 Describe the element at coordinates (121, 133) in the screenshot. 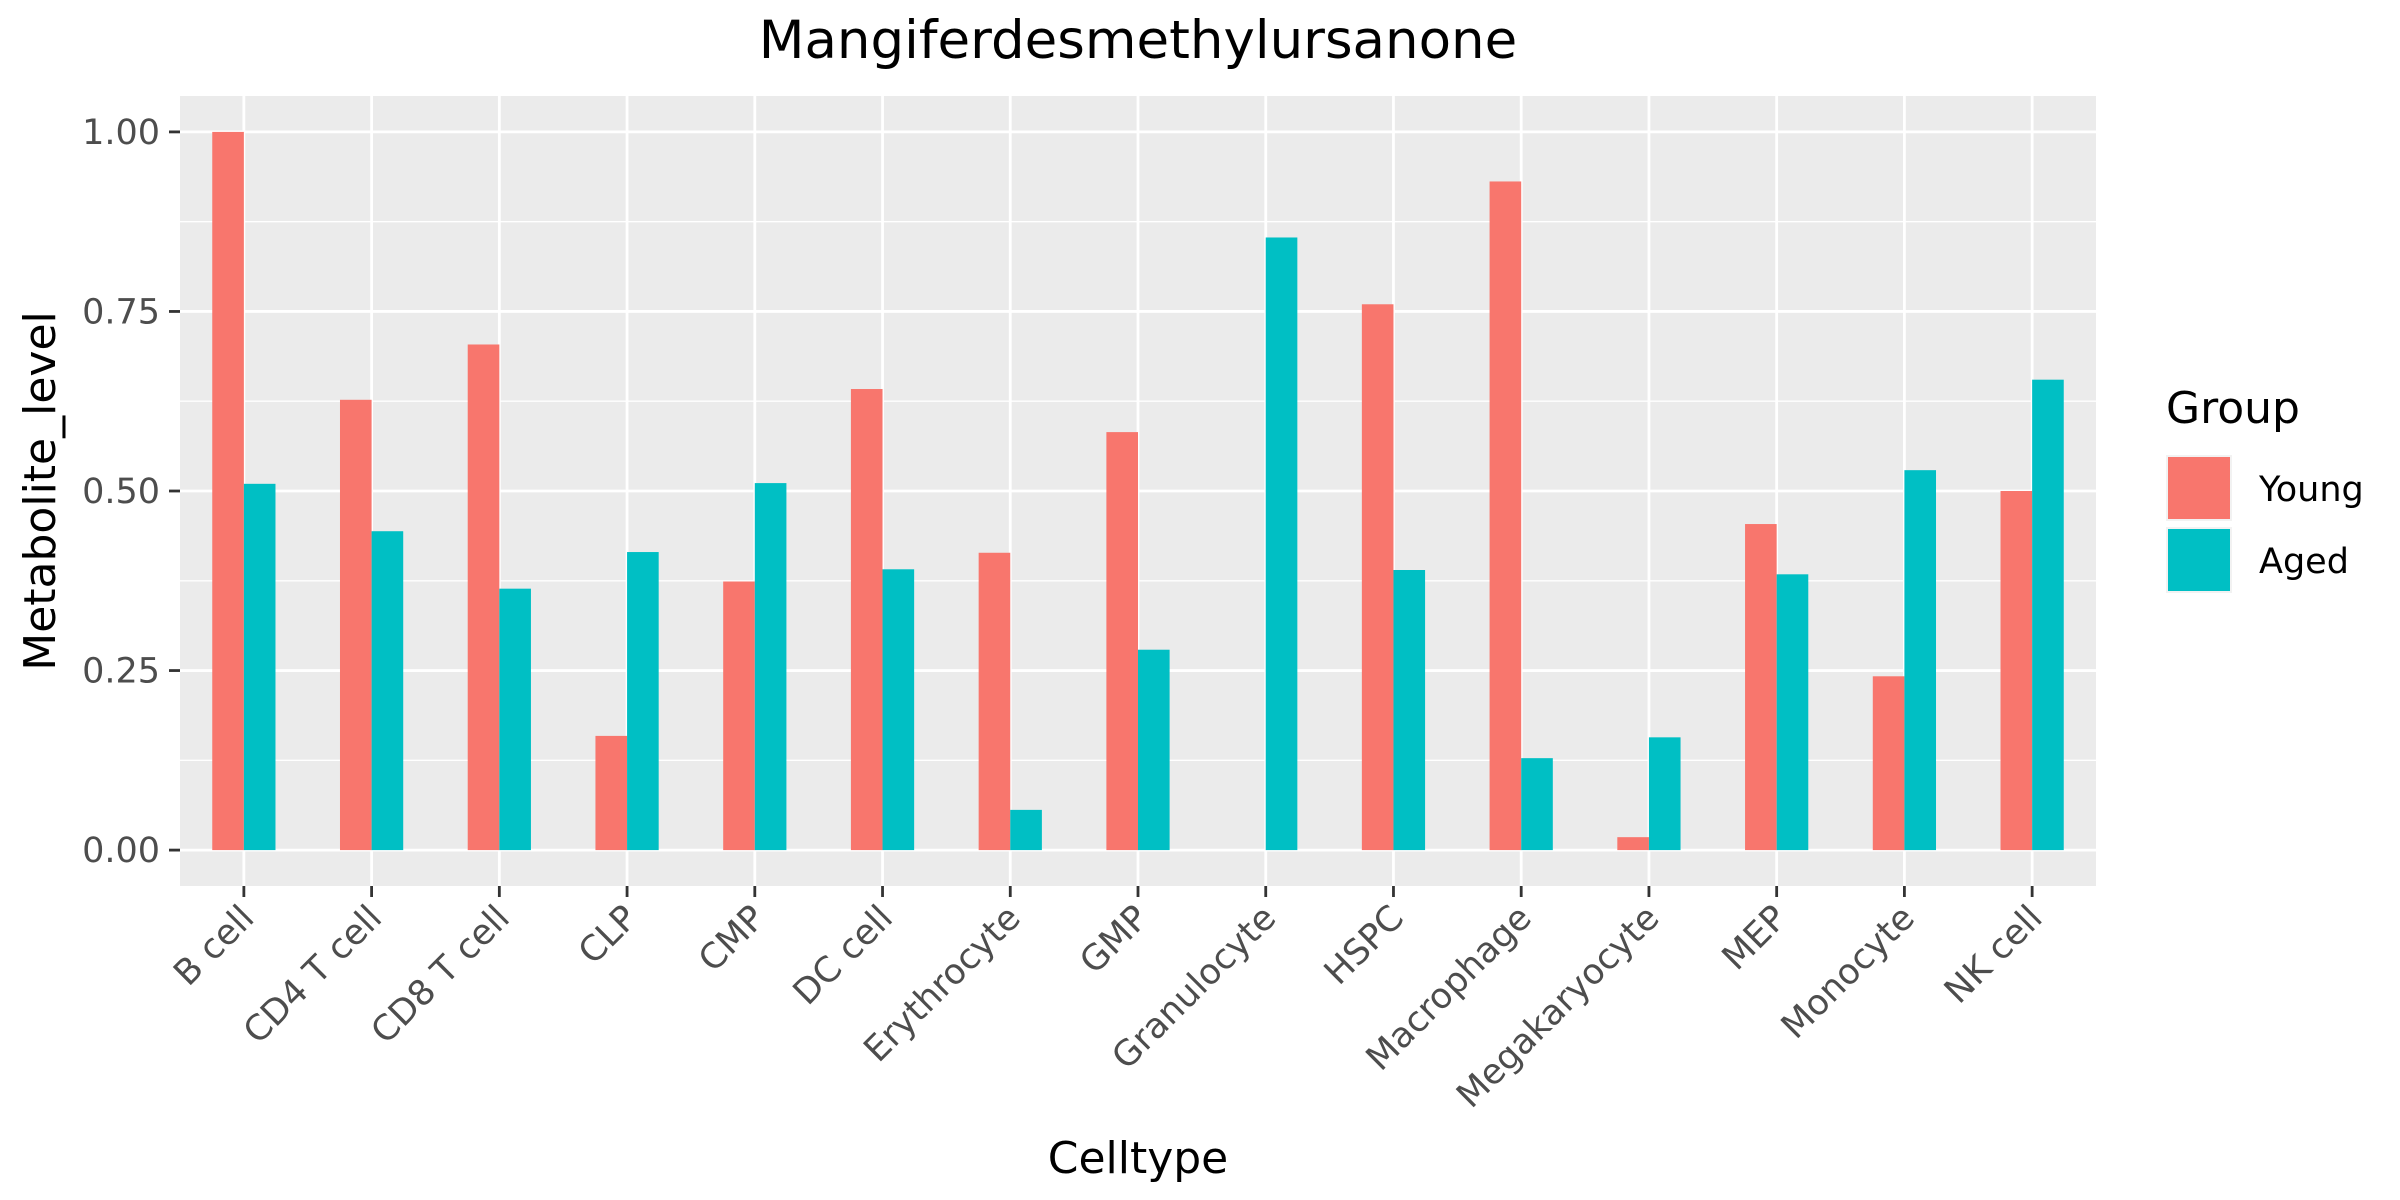

I see `y-tick-label: 1.00` at that location.